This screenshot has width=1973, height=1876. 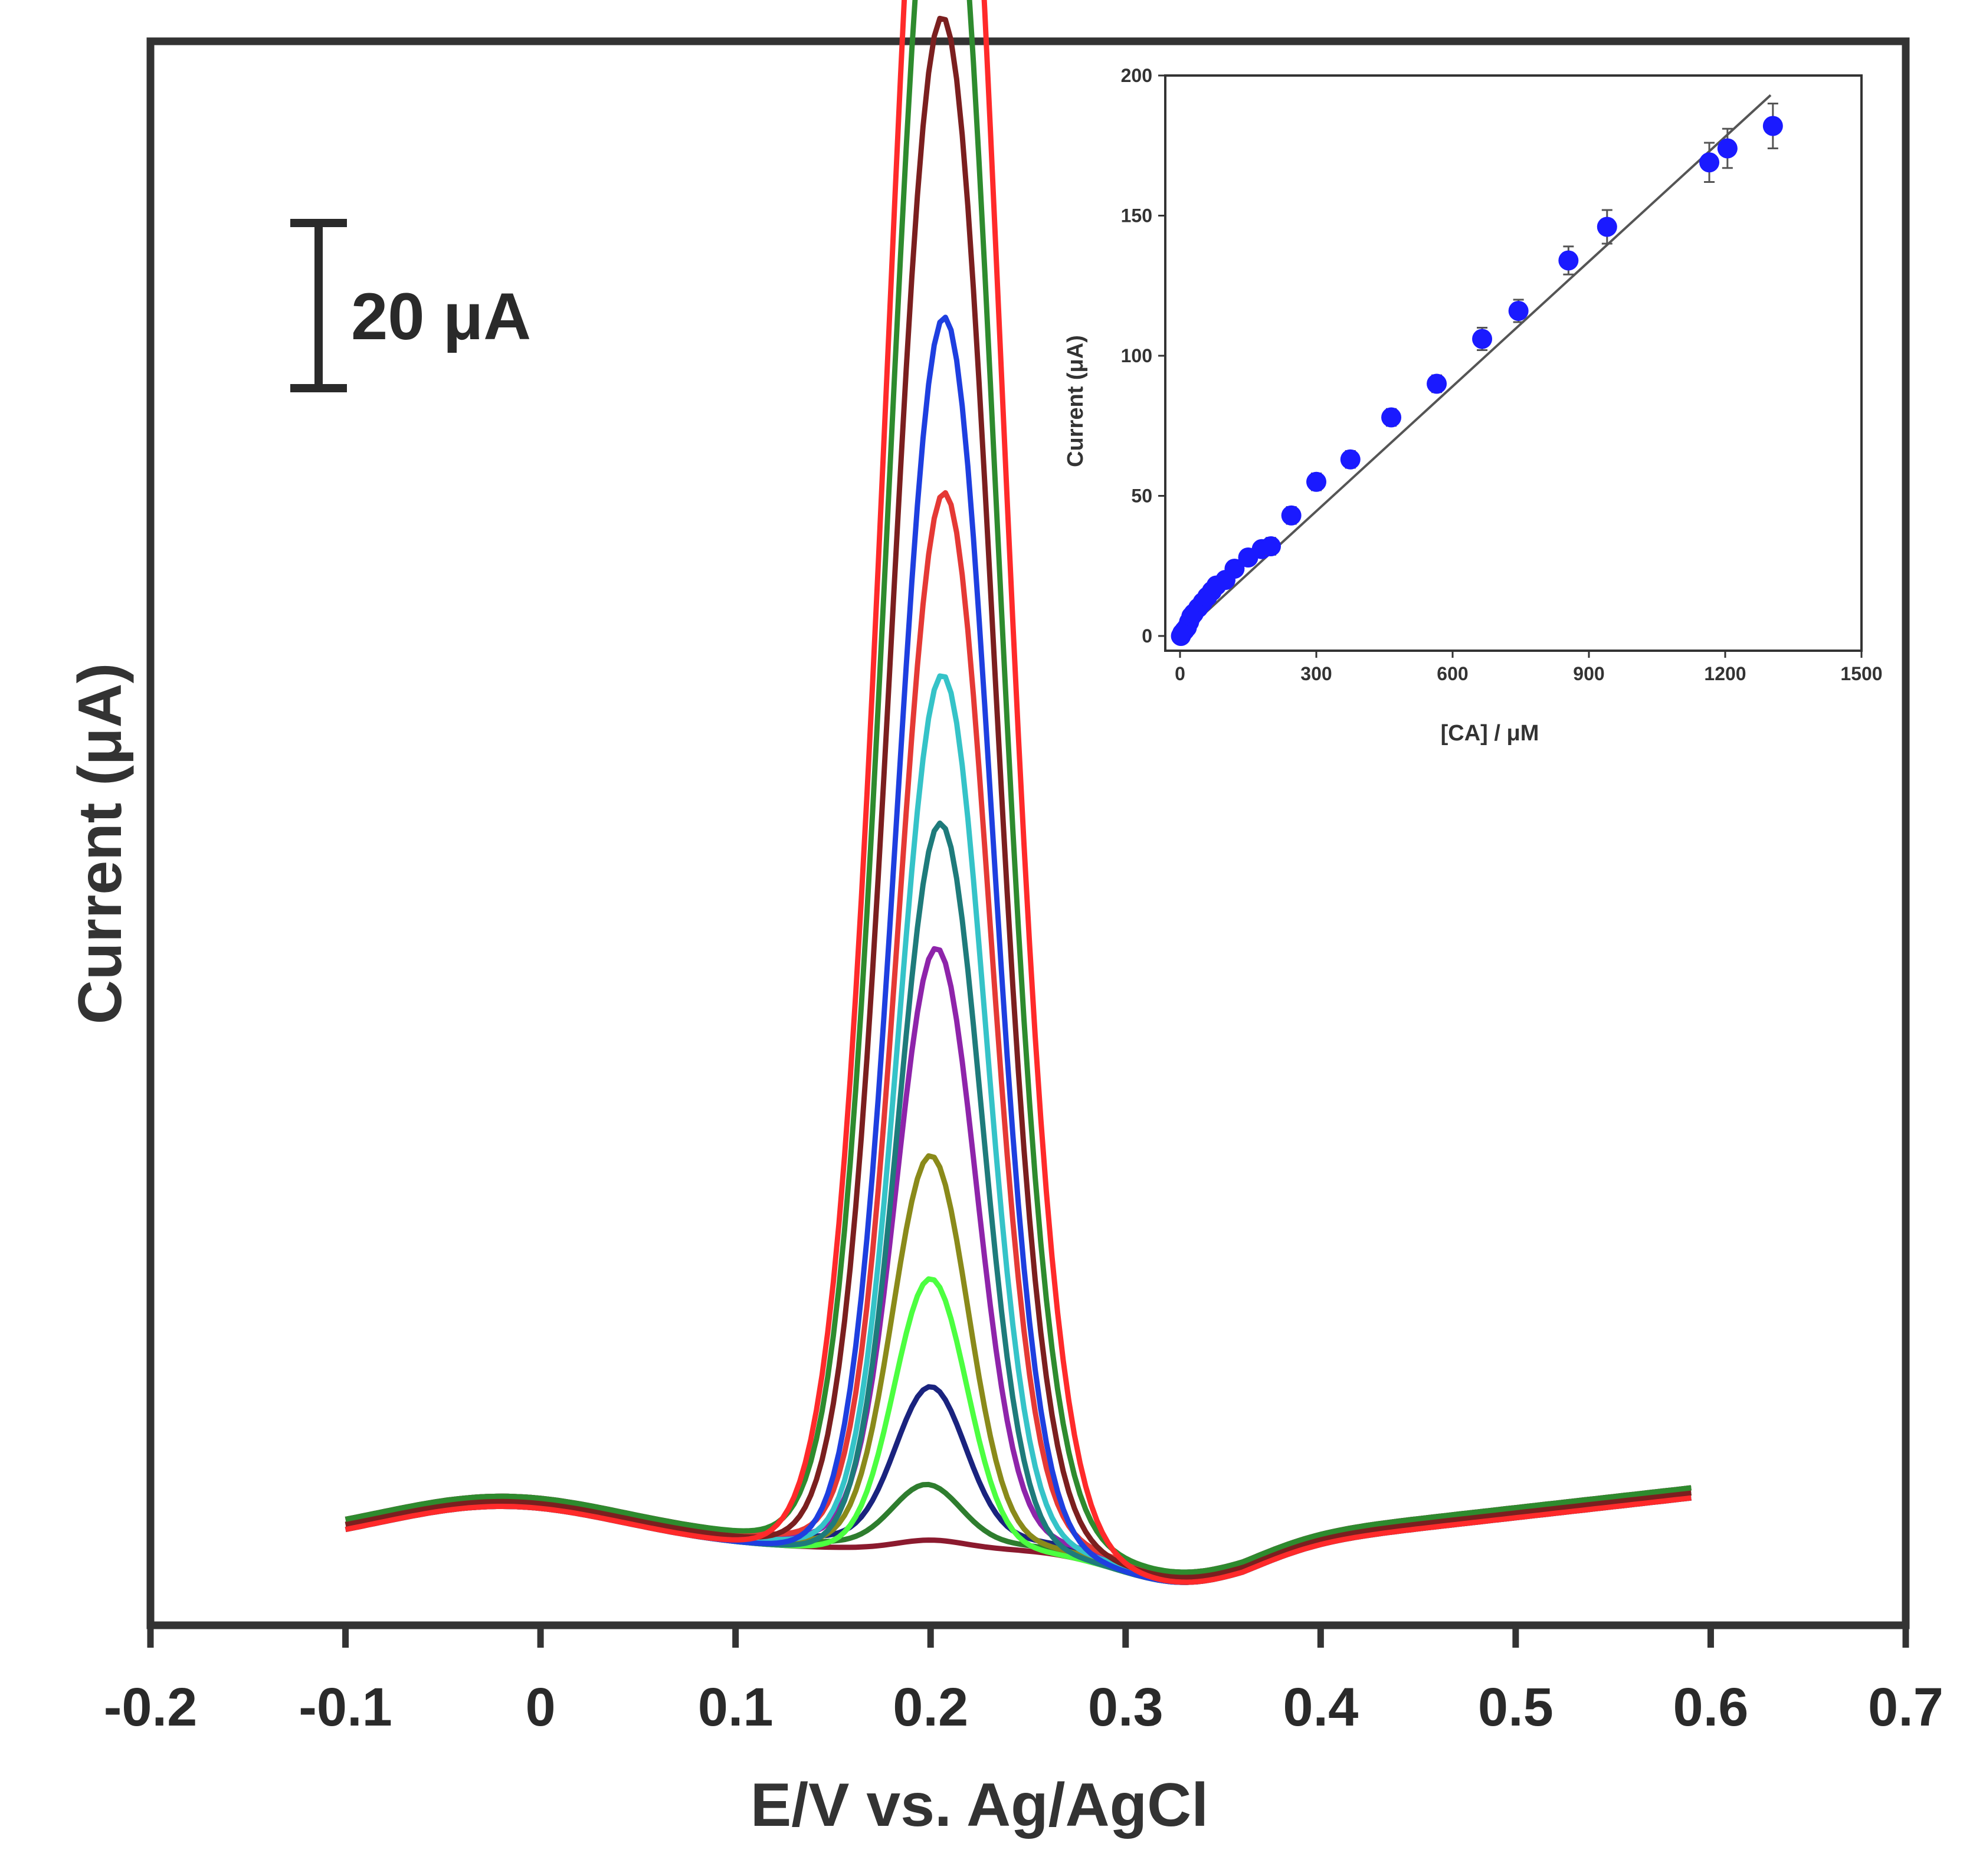 What do you see at coordinates (541, 1707) in the screenshot?
I see `main-x-tick-label: 0` at bounding box center [541, 1707].